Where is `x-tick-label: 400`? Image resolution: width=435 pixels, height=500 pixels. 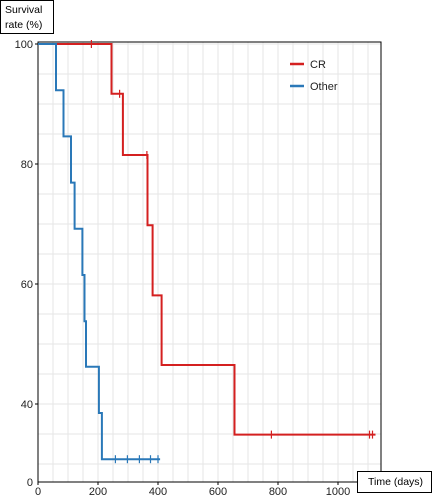
x-tick-label: 400 is located at coordinates (158, 492).